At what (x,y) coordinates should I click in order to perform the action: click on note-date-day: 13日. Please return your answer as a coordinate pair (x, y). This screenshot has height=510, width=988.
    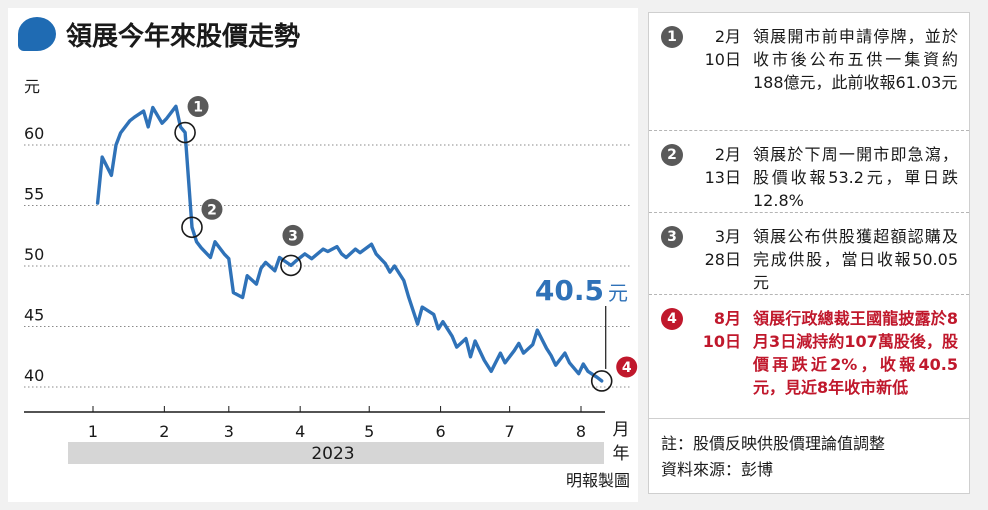
    Looking at the image, I should click on (722, 177).